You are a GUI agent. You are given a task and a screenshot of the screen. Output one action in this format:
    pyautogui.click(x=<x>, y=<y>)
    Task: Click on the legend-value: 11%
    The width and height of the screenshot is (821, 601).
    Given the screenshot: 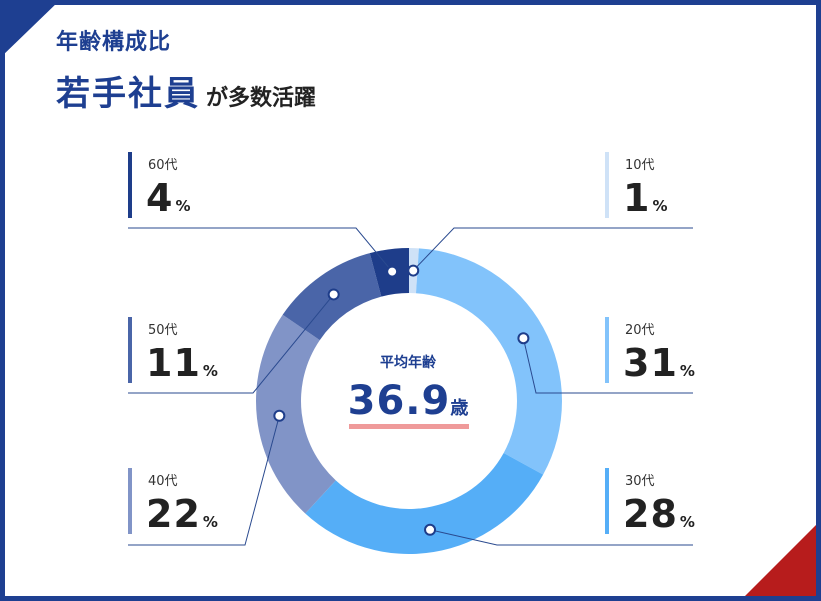 What is the action you would take?
    pyautogui.click(x=182, y=363)
    